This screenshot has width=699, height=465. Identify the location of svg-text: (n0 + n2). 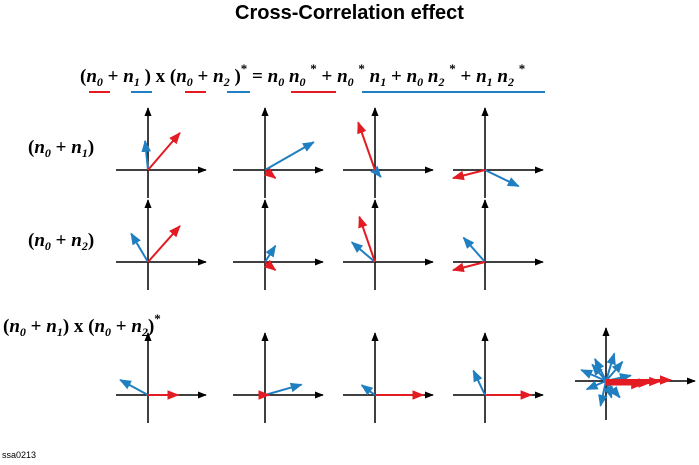
(61, 241).